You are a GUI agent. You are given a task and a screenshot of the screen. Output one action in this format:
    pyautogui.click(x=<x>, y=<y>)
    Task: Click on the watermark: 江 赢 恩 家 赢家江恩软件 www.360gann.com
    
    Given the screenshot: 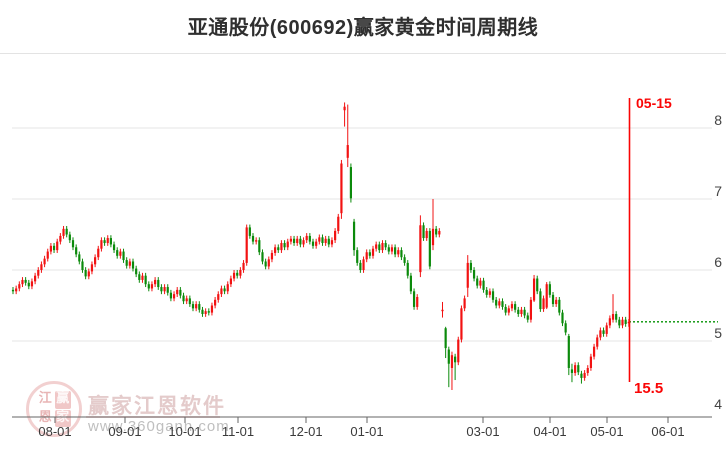 What is the action you would take?
    pyautogui.click(x=154, y=415)
    